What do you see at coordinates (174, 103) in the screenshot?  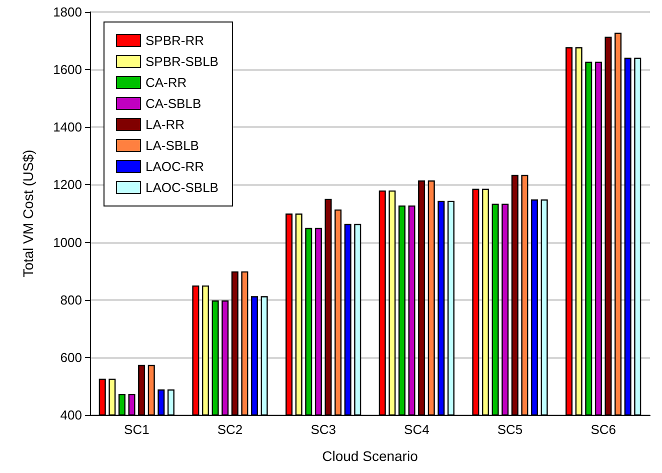 I see `legend-label: CA-SBLB` at bounding box center [174, 103].